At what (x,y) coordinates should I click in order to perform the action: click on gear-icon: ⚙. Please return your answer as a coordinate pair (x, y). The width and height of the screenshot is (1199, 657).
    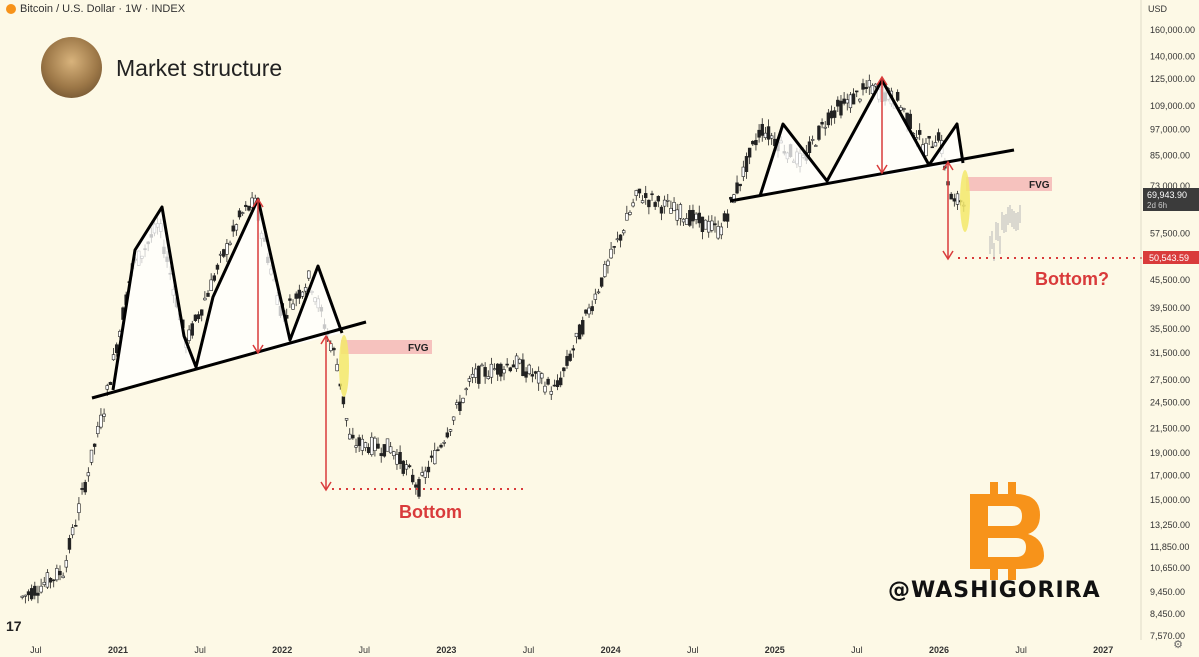
    Looking at the image, I should click on (1178, 645).